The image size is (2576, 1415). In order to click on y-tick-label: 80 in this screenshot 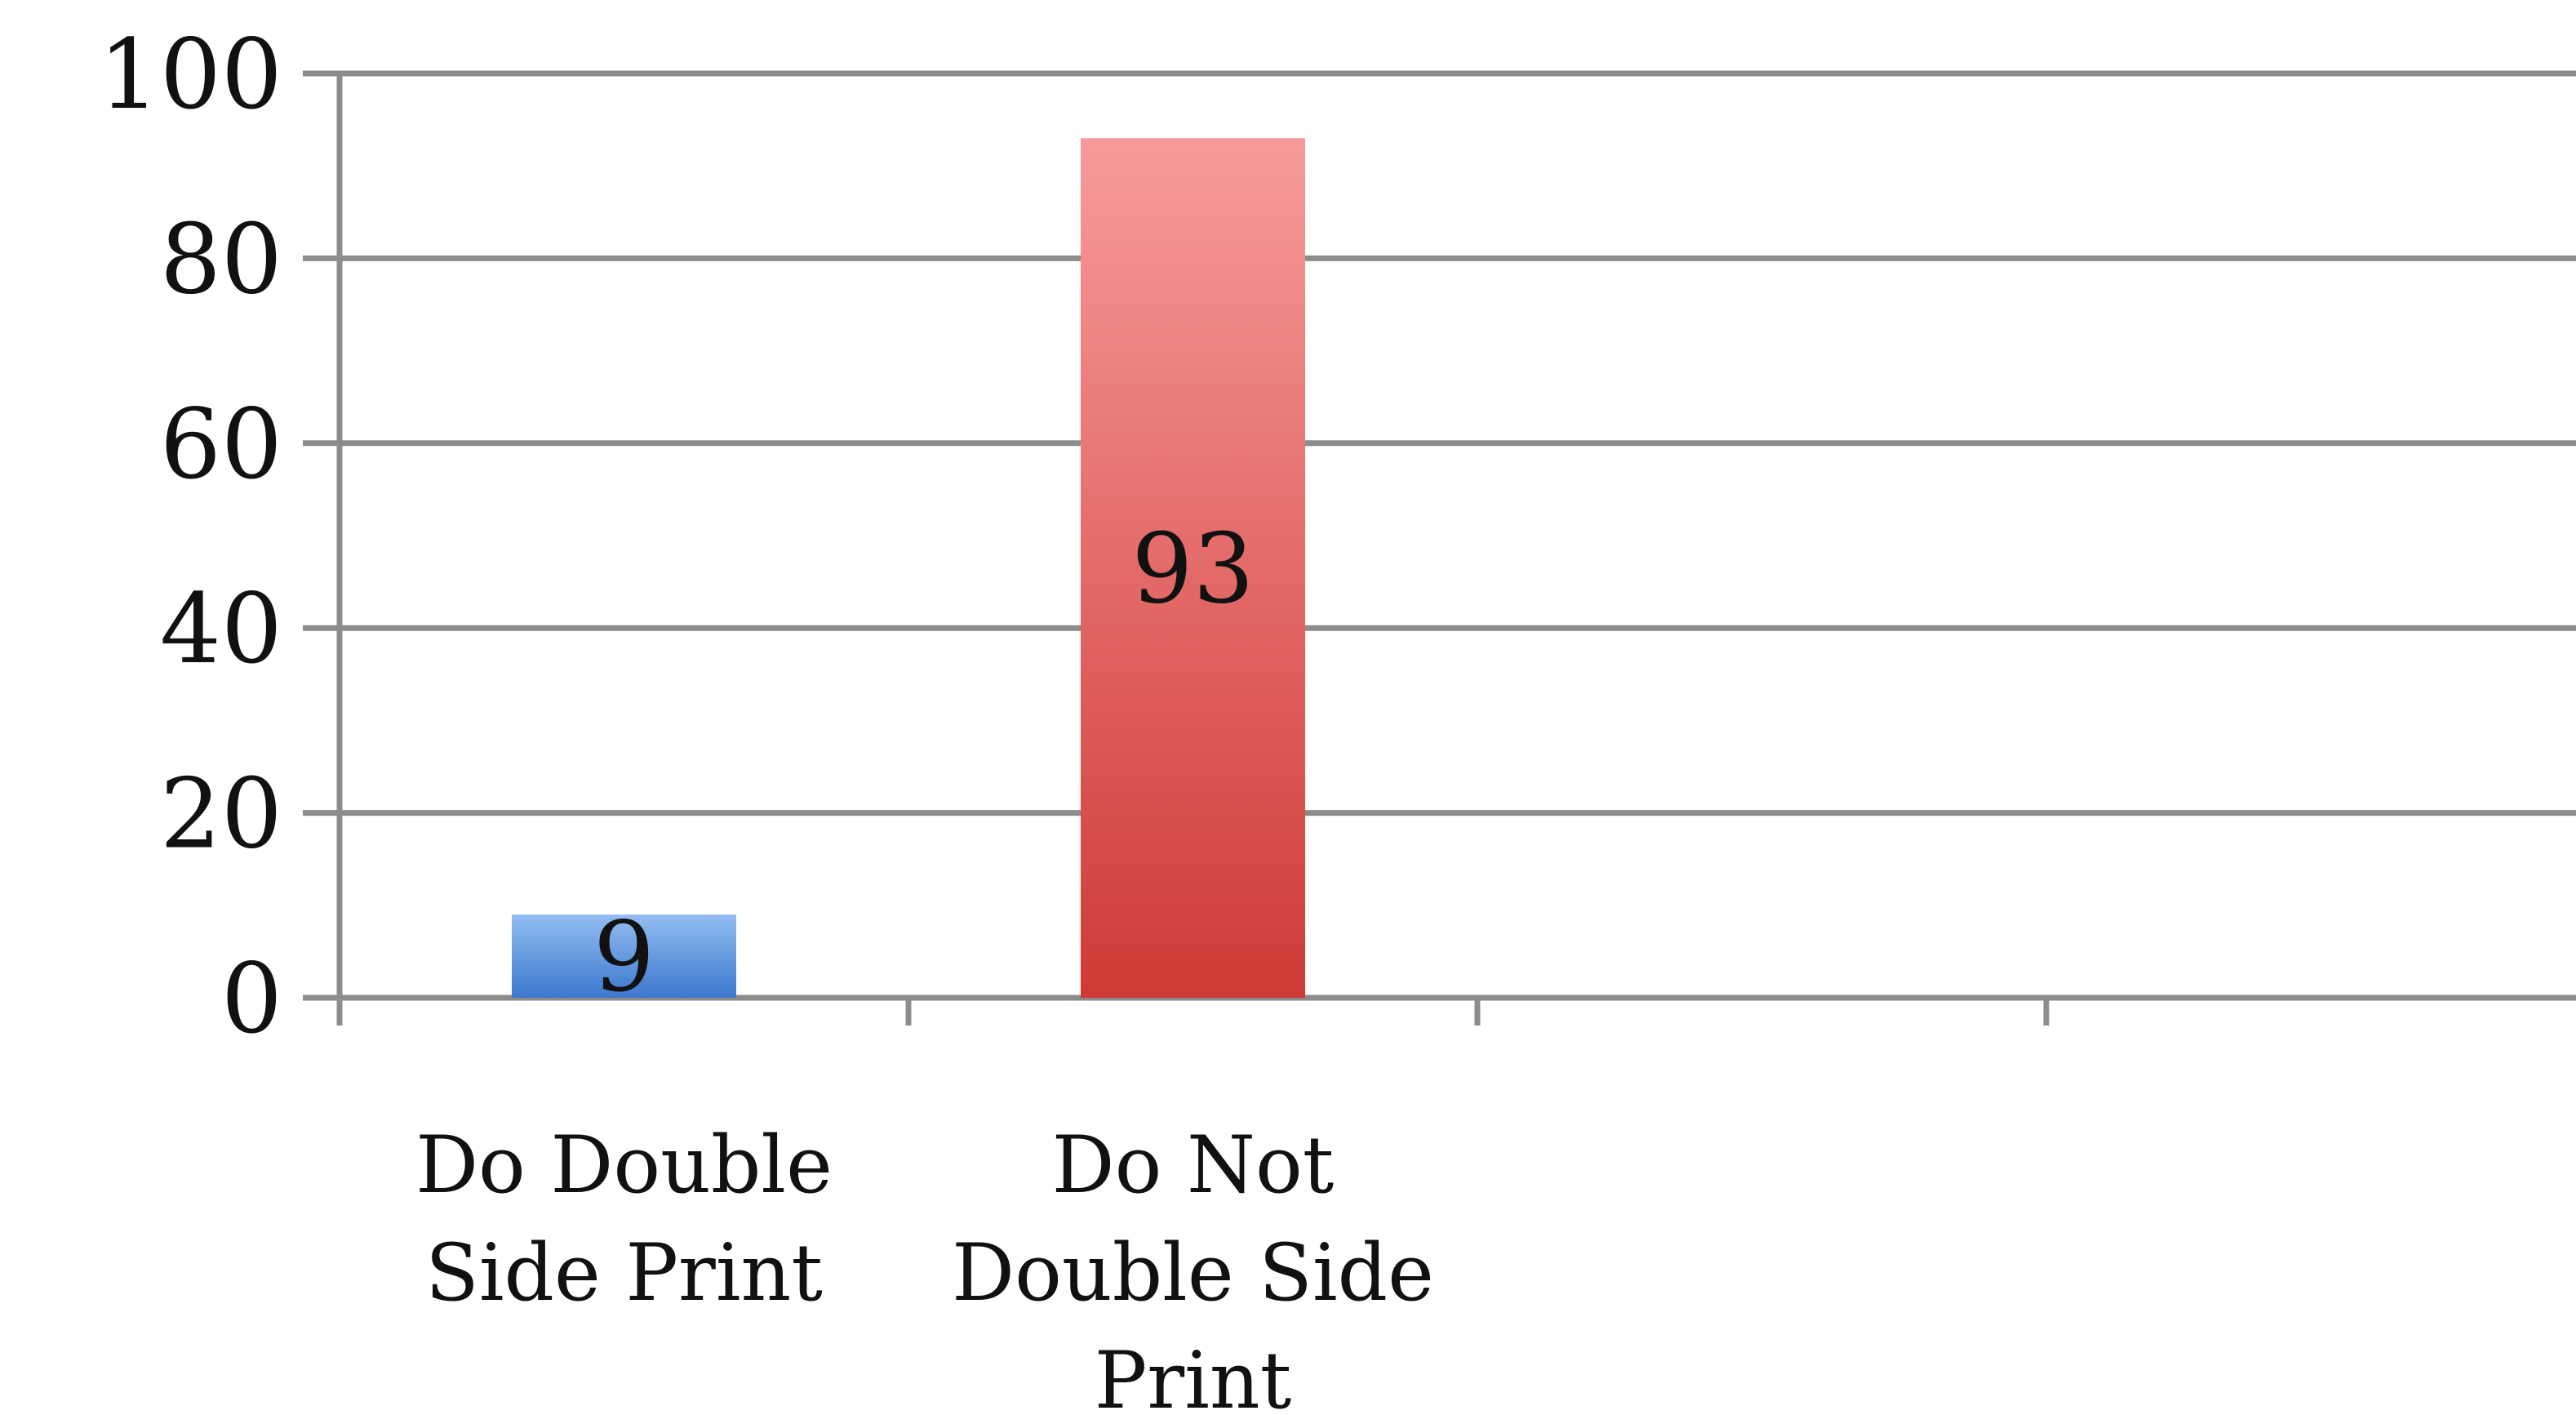, I will do `click(221, 258)`.